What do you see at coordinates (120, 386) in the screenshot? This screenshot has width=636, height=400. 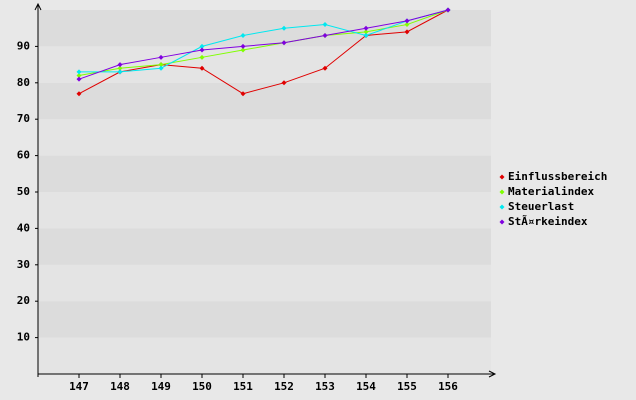 I see `x-tick-label: 148` at bounding box center [120, 386].